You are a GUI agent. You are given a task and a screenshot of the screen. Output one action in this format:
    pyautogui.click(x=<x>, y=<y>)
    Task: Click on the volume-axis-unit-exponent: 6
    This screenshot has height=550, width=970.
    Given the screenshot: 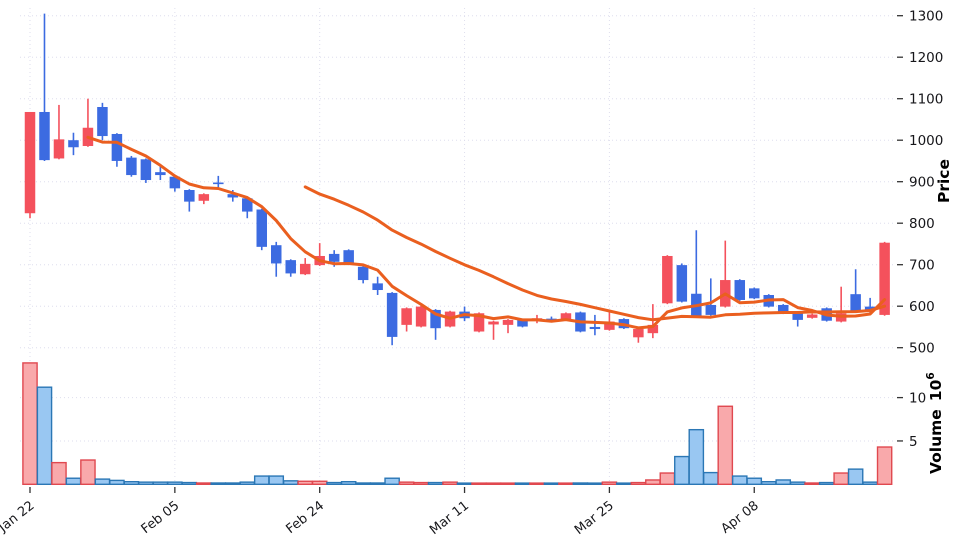 What is the action you would take?
    pyautogui.click(x=931, y=375)
    